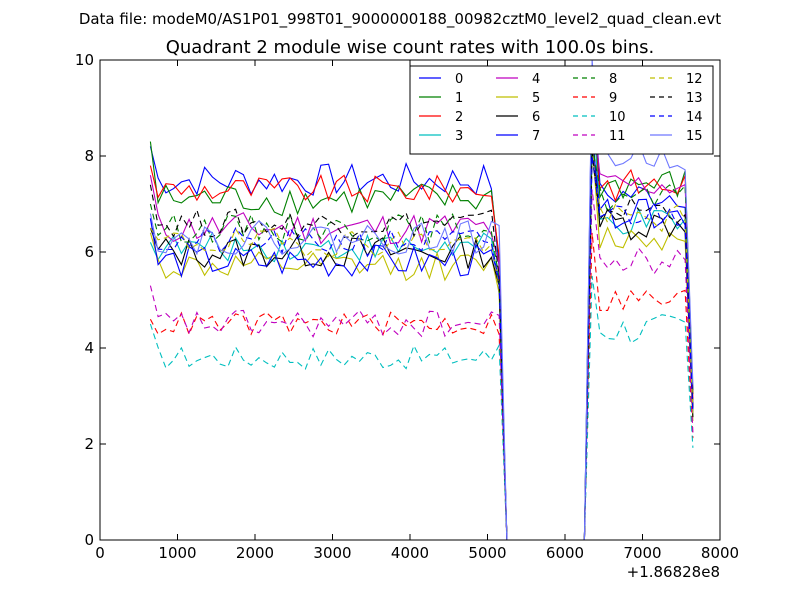 Image resolution: width=800 pixels, height=600 pixels. I want to click on legend-box, so click(561, 110).